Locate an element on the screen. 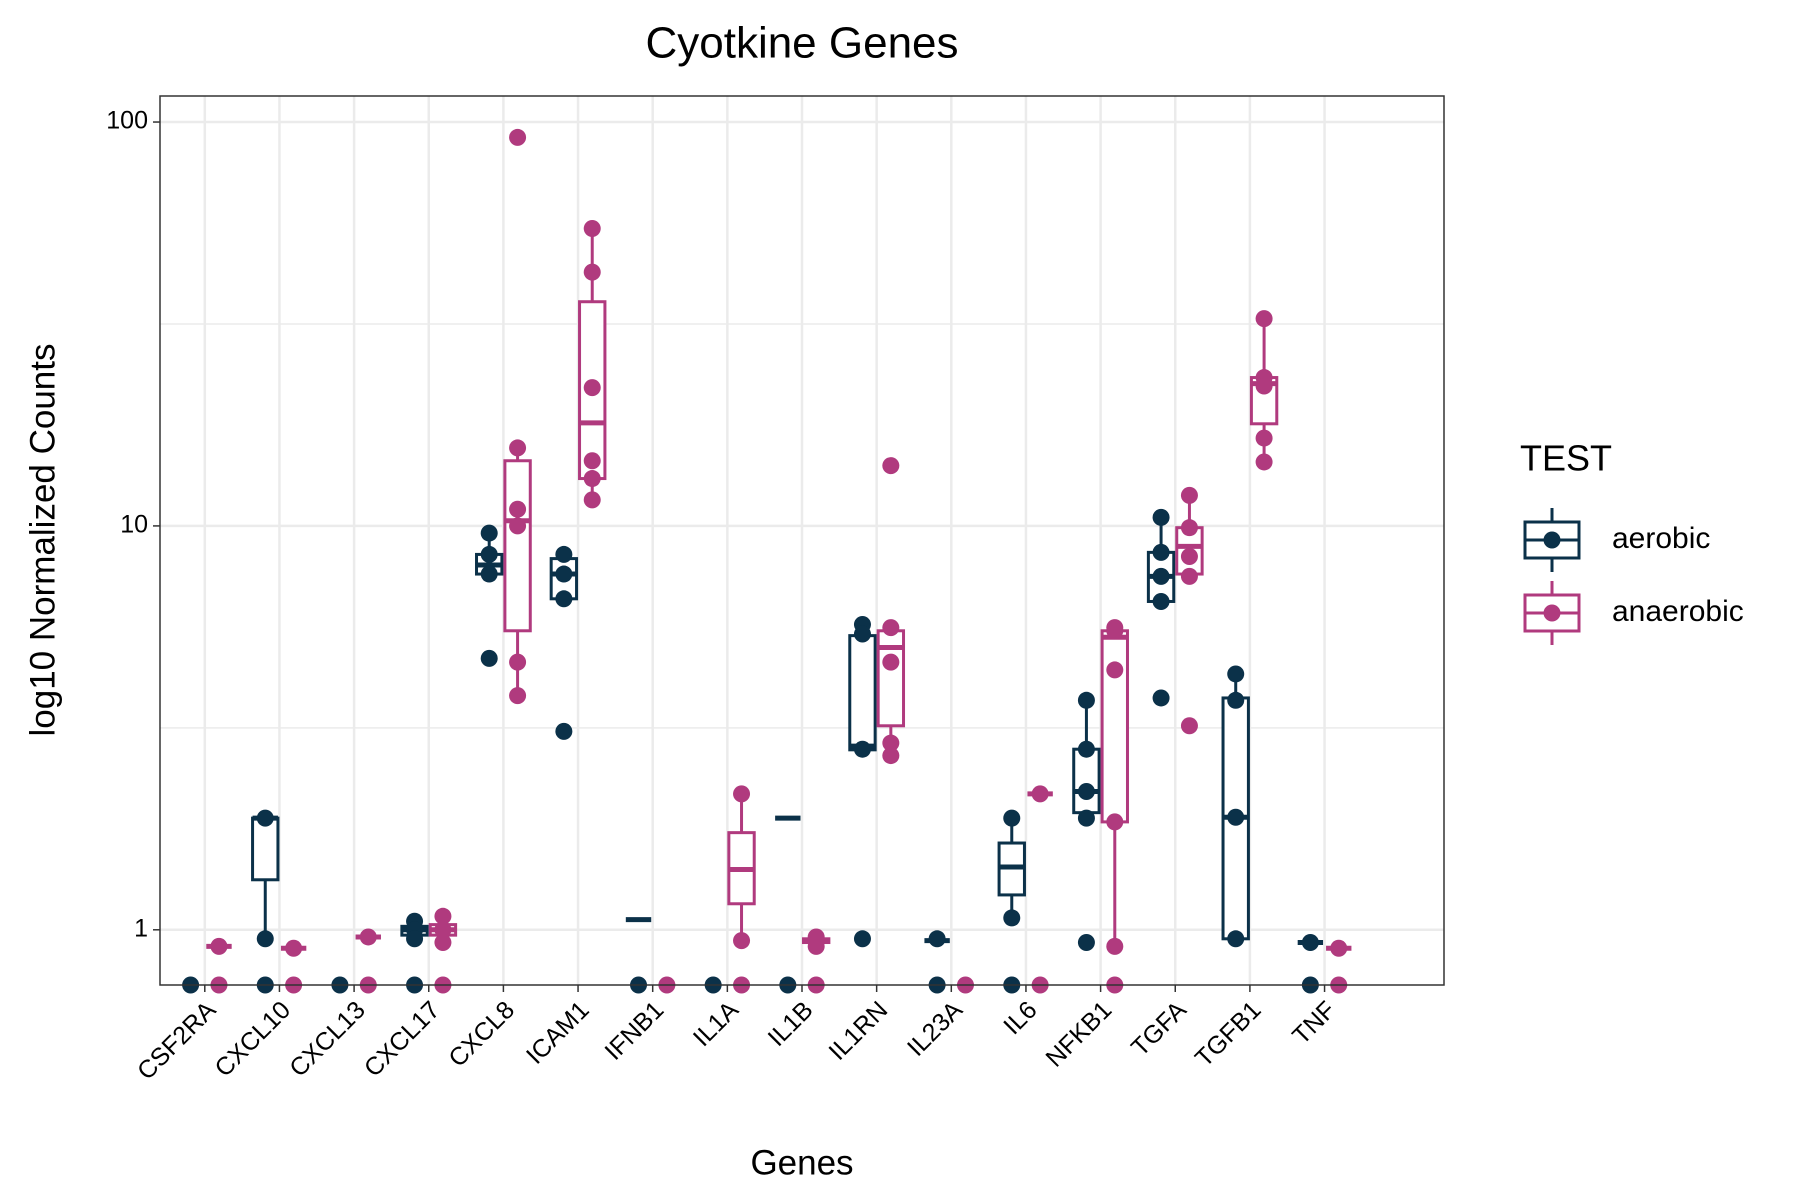 This screenshot has height=1200, width=1800. y-tick-label: 1 is located at coordinates (141, 928).